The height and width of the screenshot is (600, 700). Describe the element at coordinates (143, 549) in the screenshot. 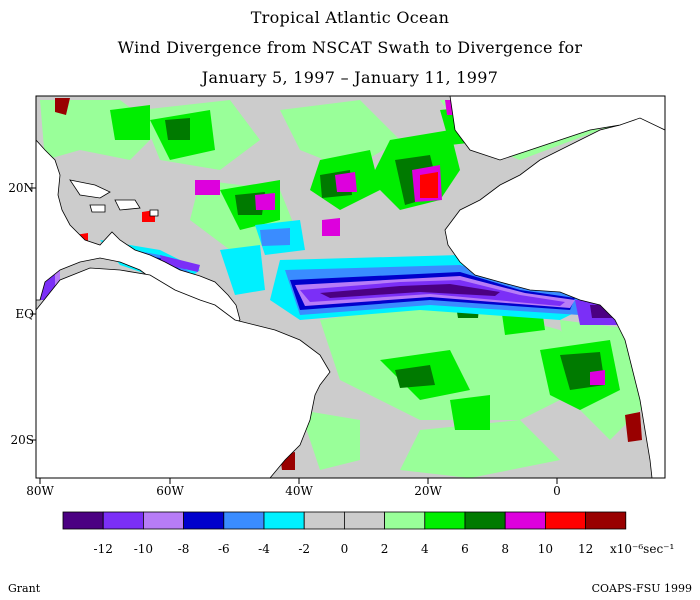

I see `colorbar-tick-label: -10` at that location.